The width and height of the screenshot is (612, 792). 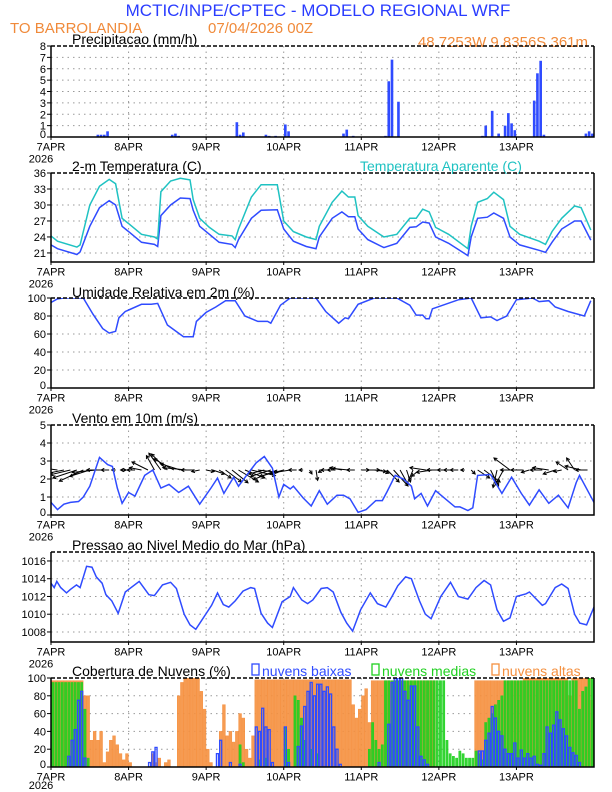 What do you see at coordinates (40, 353) in the screenshot?
I see `y-tick-label: 40` at bounding box center [40, 353].